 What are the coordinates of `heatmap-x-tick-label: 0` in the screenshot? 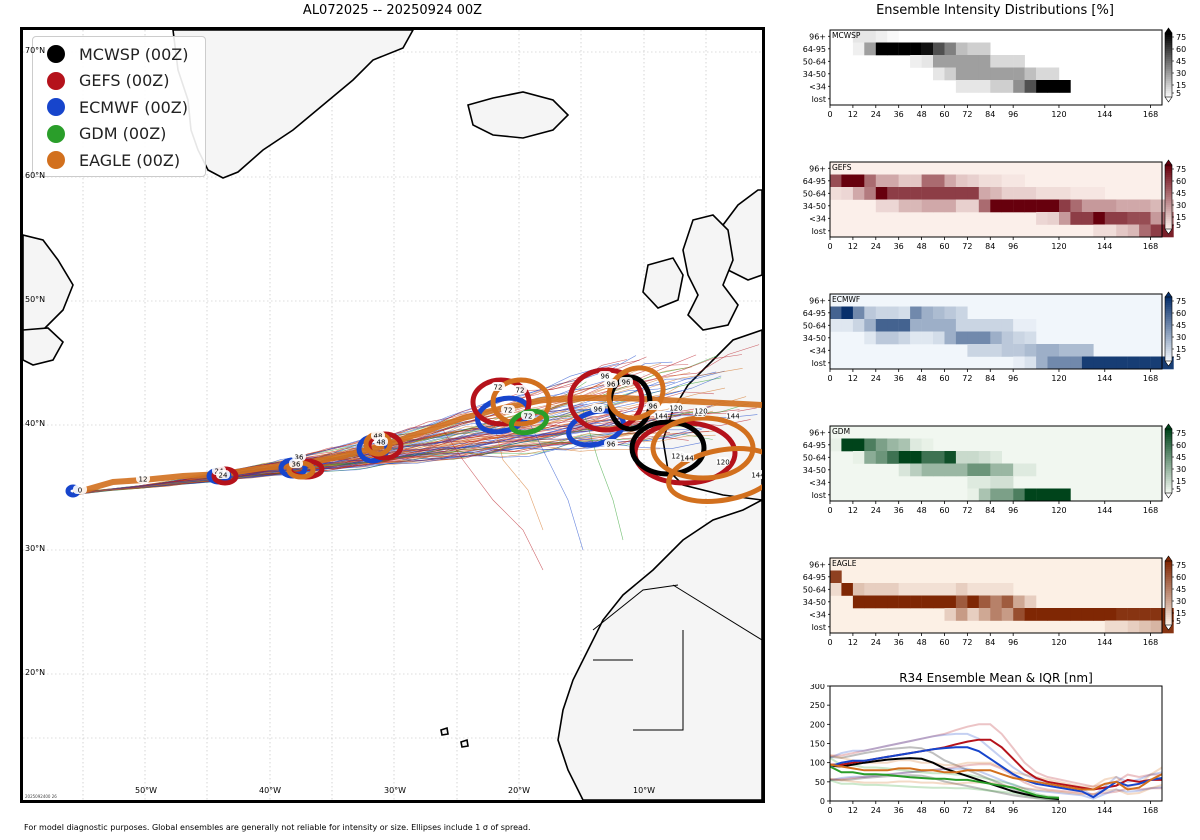 It's located at (829, 114).